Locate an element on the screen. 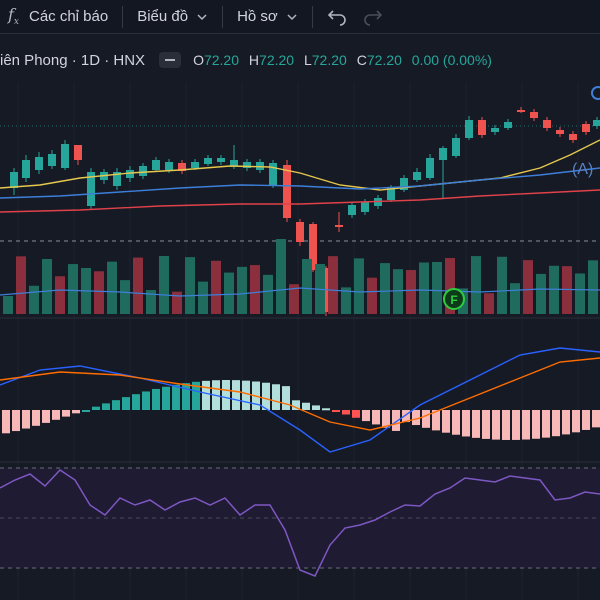 This screenshot has width=600, height=600. volume-pane is located at coordinates (300, 276).